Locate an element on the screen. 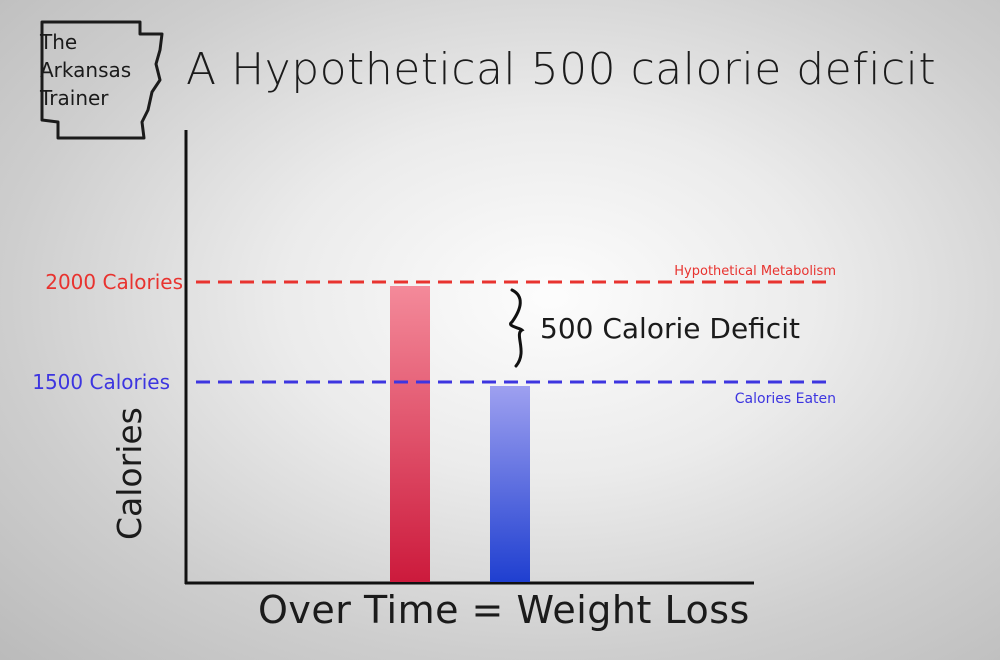 The height and width of the screenshot is (660, 1000). deficit-annotation: 500 Calorie Deficit is located at coordinates (670, 328).